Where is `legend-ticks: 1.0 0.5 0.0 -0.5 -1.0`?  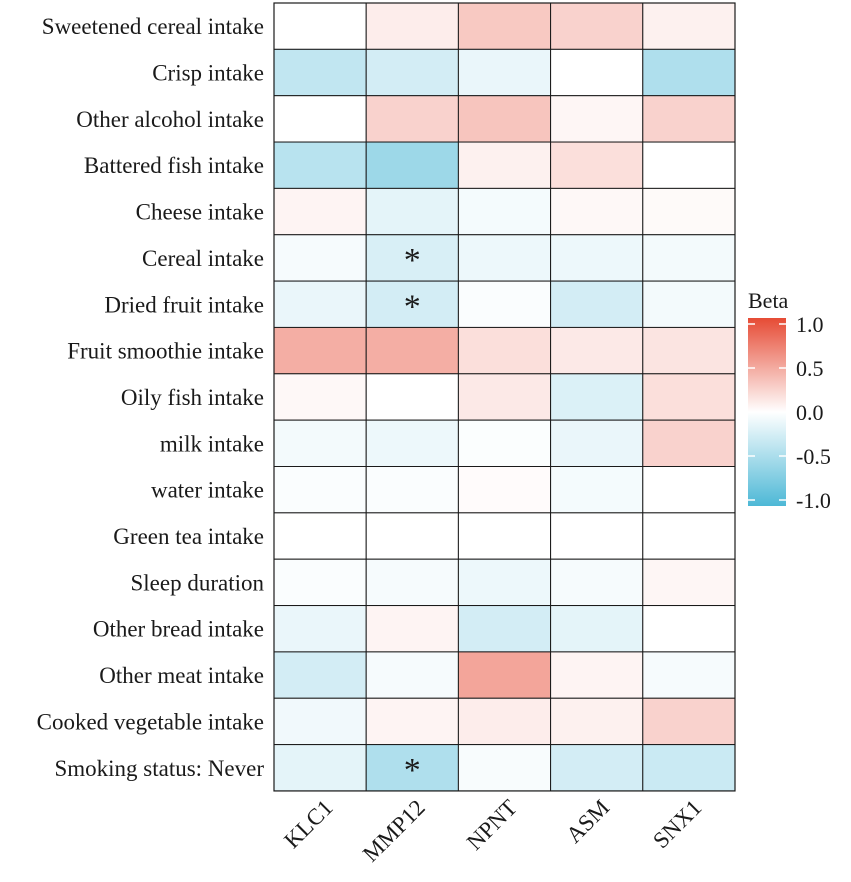 legend-ticks: 1.0 0.5 0.0 -0.5 -1.0 is located at coordinates (789, 412).